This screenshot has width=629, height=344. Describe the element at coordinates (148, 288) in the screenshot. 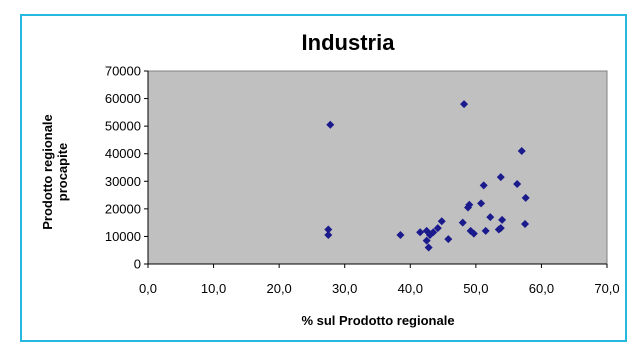

I see `x-tick-label: 0,0` at that location.